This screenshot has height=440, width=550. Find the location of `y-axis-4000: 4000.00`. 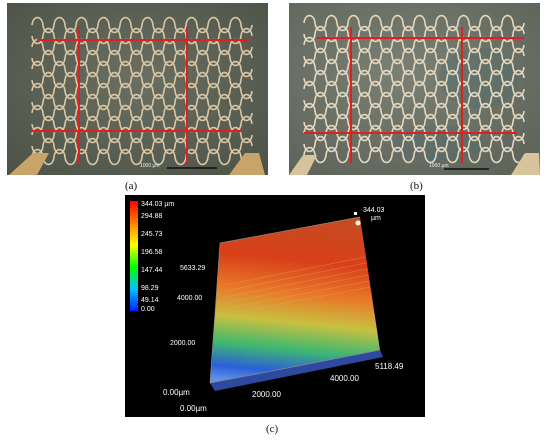

y-axis-4000: 4000.00 is located at coordinates (189, 298).